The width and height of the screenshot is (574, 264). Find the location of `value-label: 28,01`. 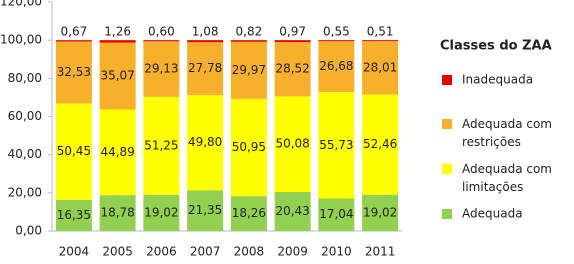

value-label: 28,01 is located at coordinates (380, 67).